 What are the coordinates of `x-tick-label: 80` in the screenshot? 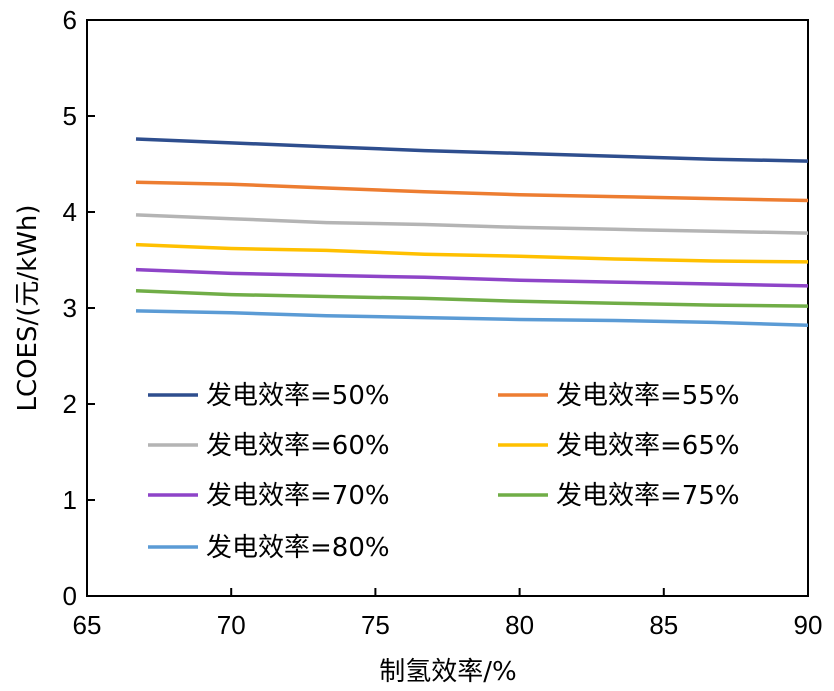 It's located at (519, 625).